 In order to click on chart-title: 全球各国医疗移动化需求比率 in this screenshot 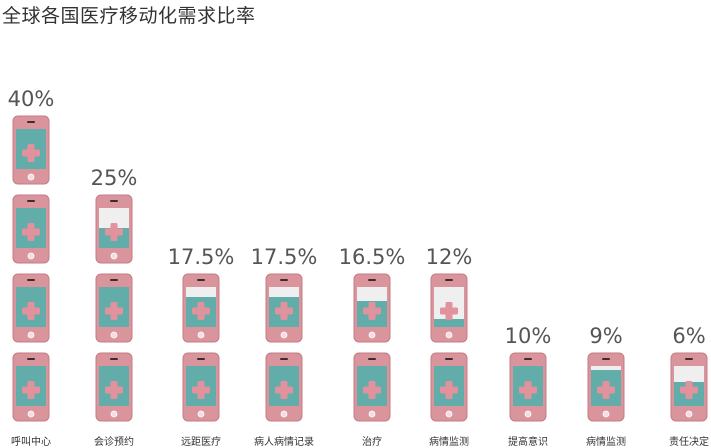, I will do `click(129, 16)`.